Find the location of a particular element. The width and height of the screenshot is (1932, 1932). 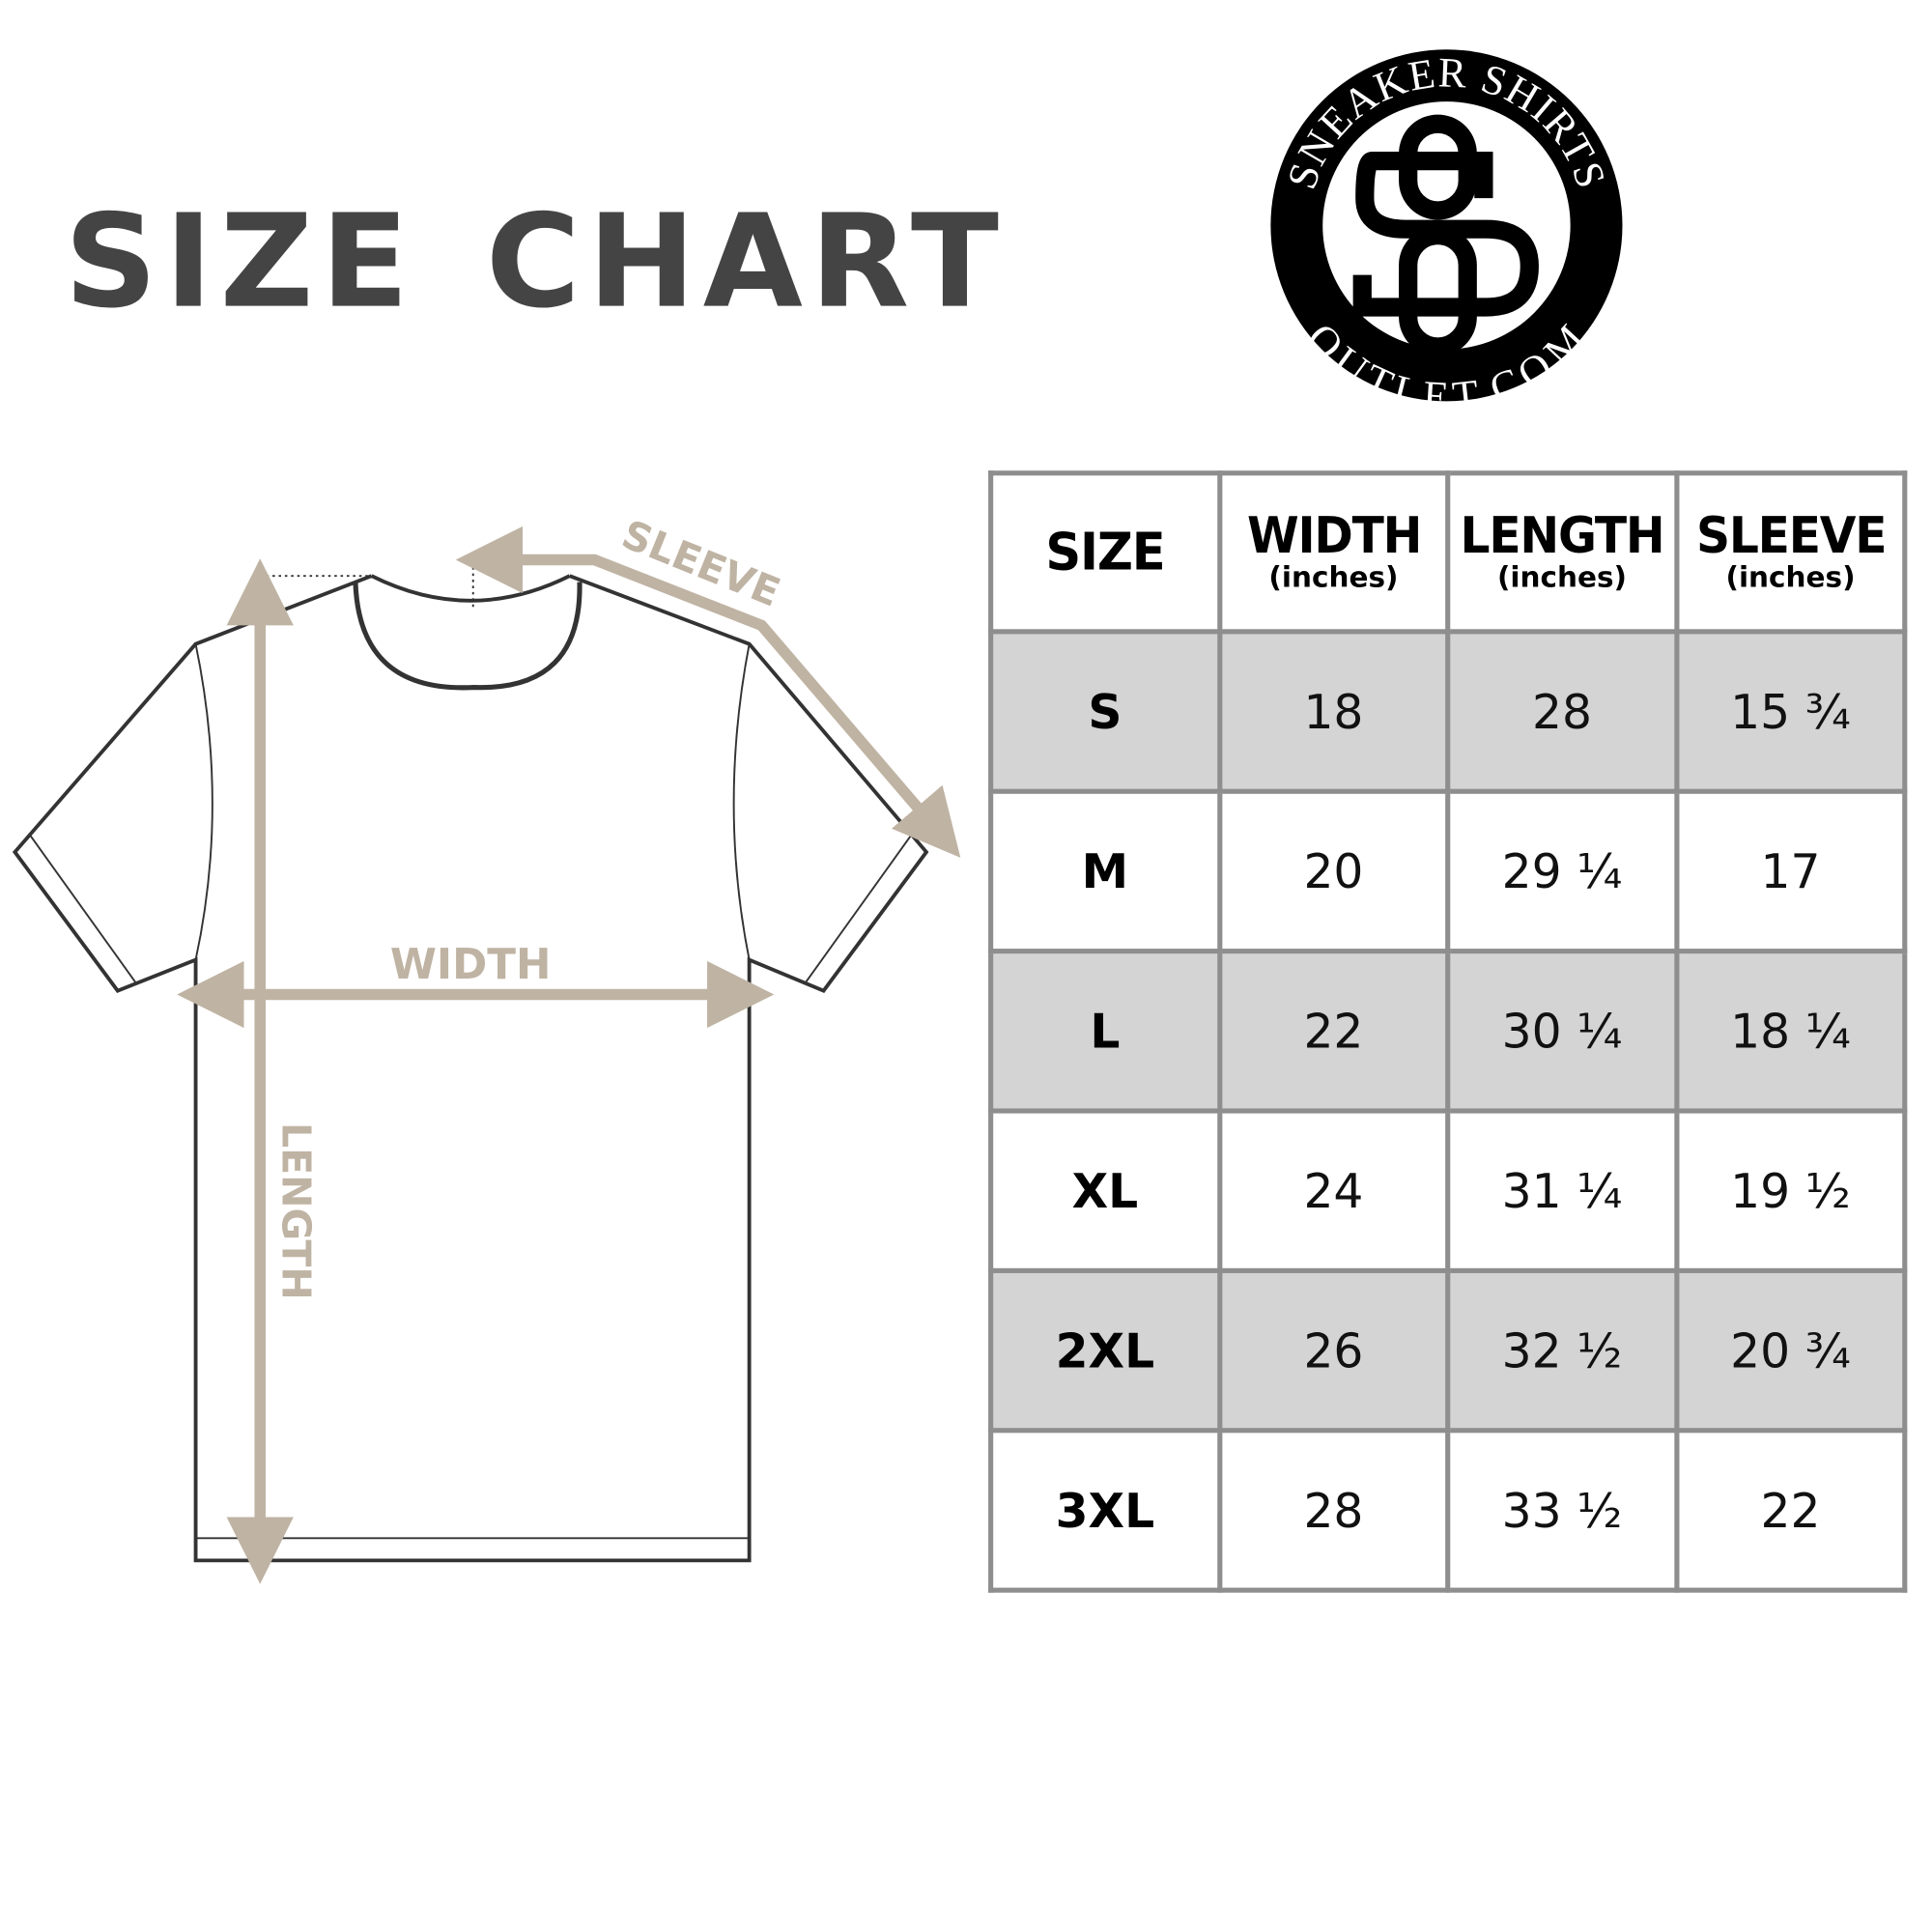

length-cell: 32 ½ is located at coordinates (1562, 1350).